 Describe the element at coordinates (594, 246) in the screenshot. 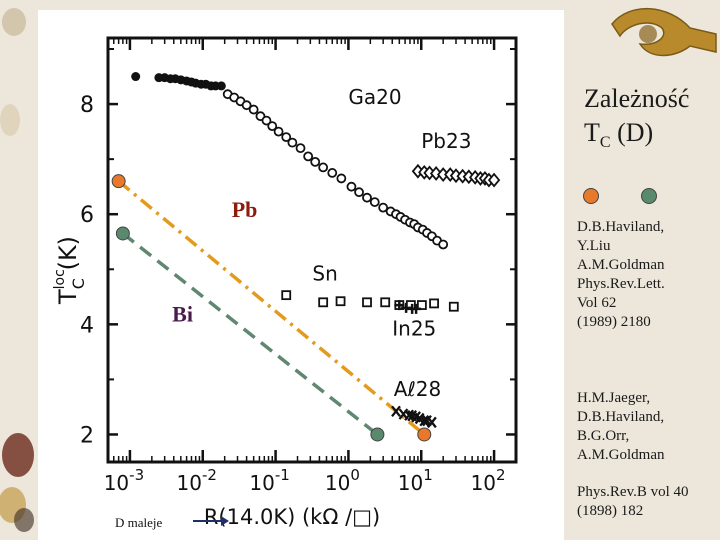

I see `ref-line: Y.Liu` at that location.